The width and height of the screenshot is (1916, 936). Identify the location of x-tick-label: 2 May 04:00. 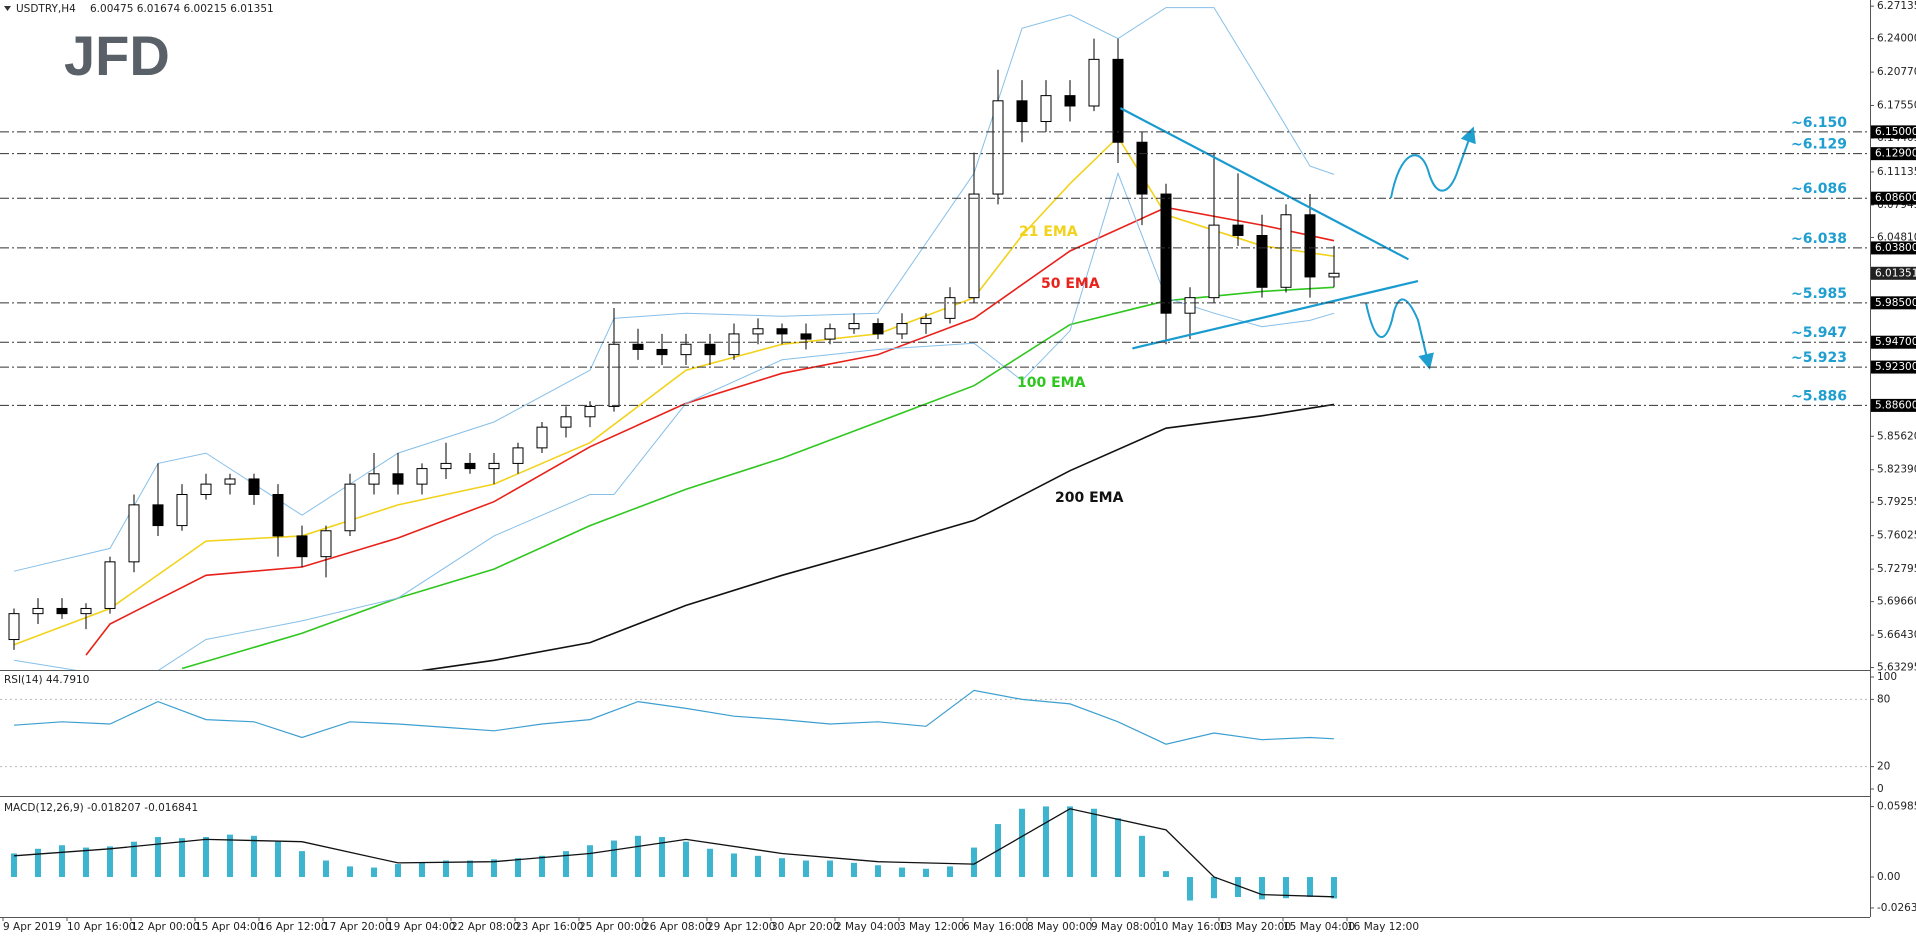
(867, 927).